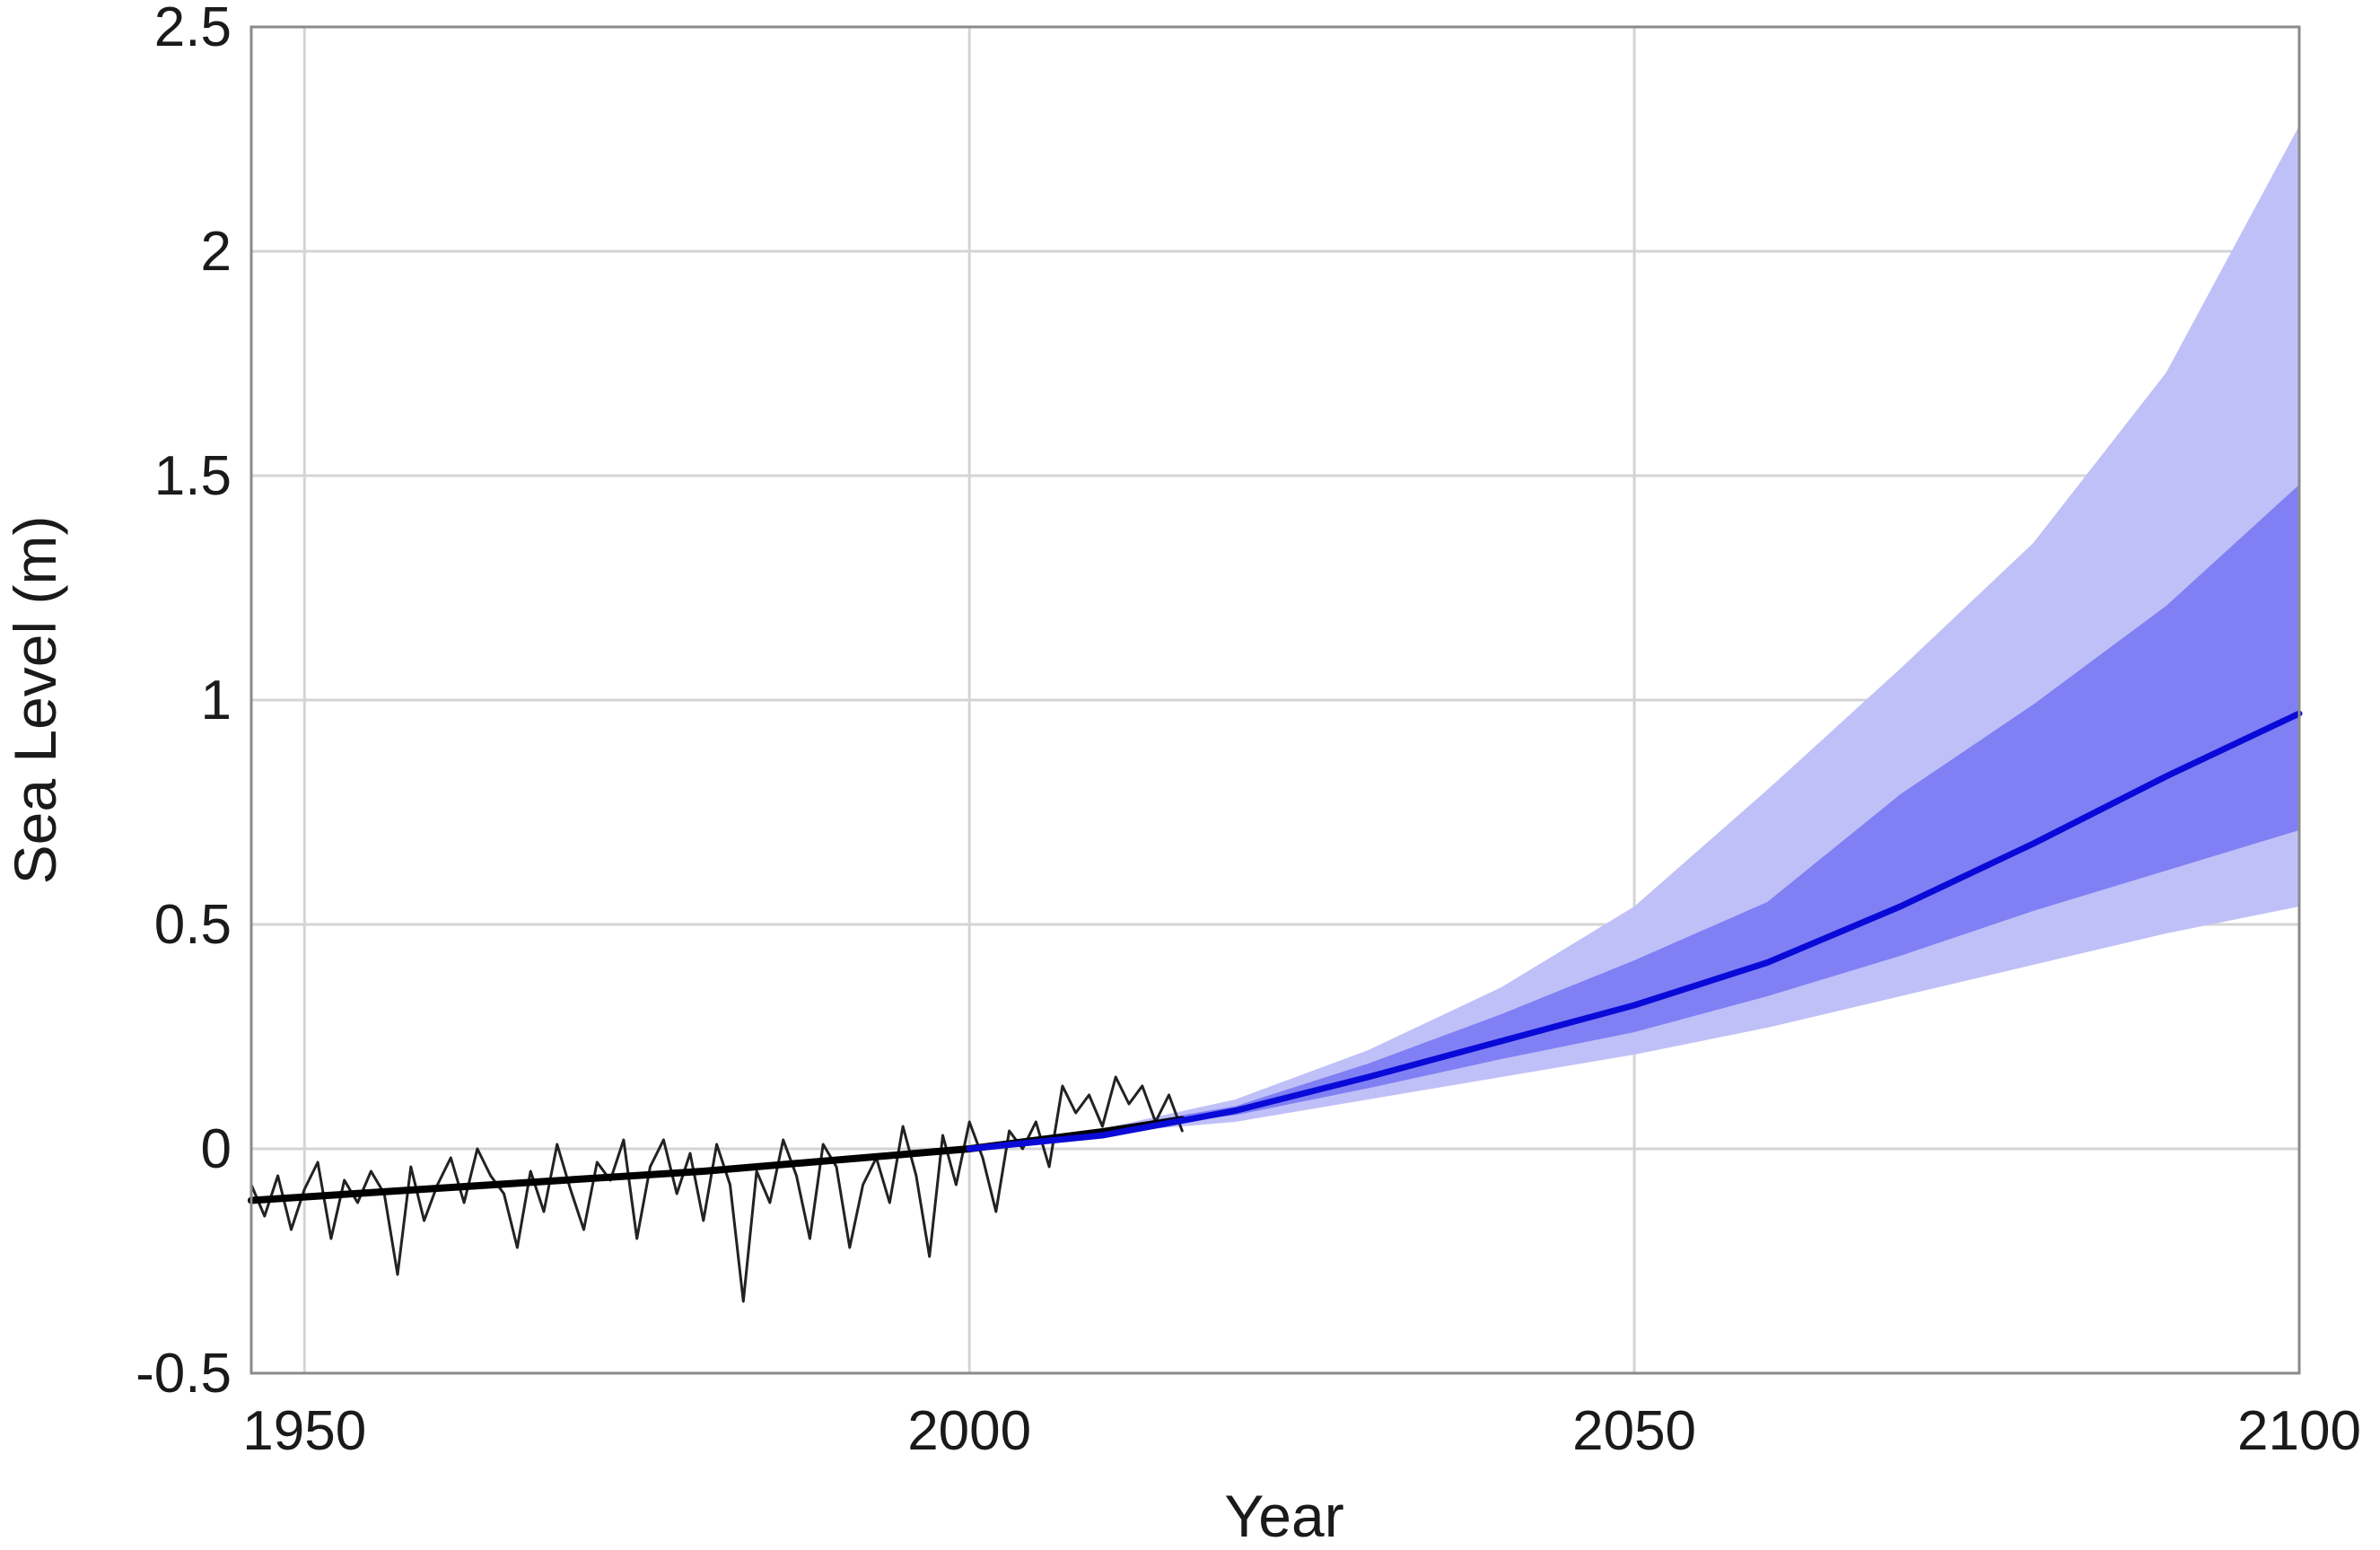  Describe the element at coordinates (969, 1431) in the screenshot. I see `x-tick-label: 2000` at that location.